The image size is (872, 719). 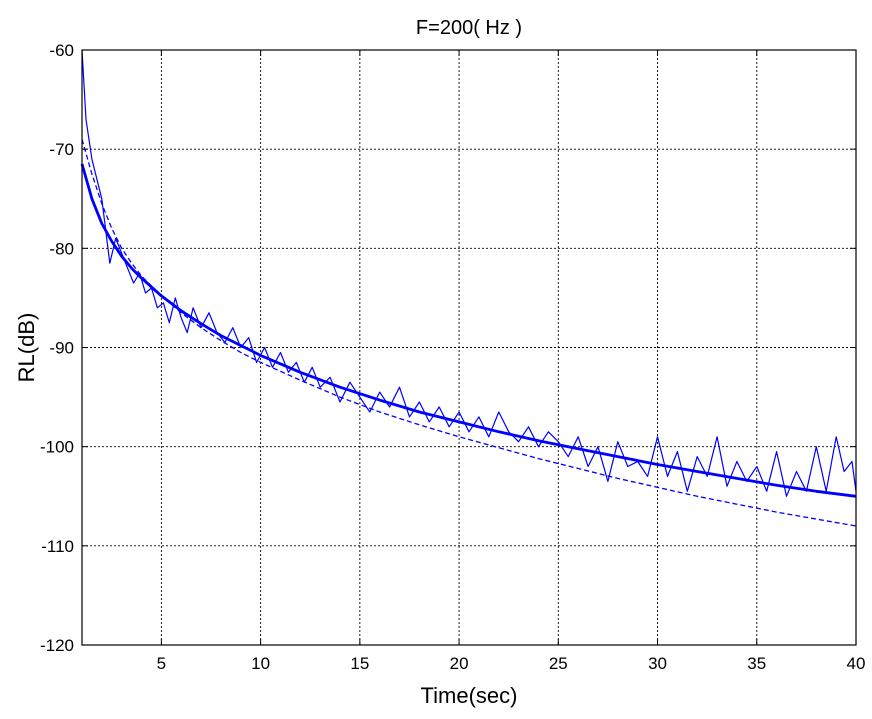 I want to click on x-tick-label: 15, so click(x=359, y=663).